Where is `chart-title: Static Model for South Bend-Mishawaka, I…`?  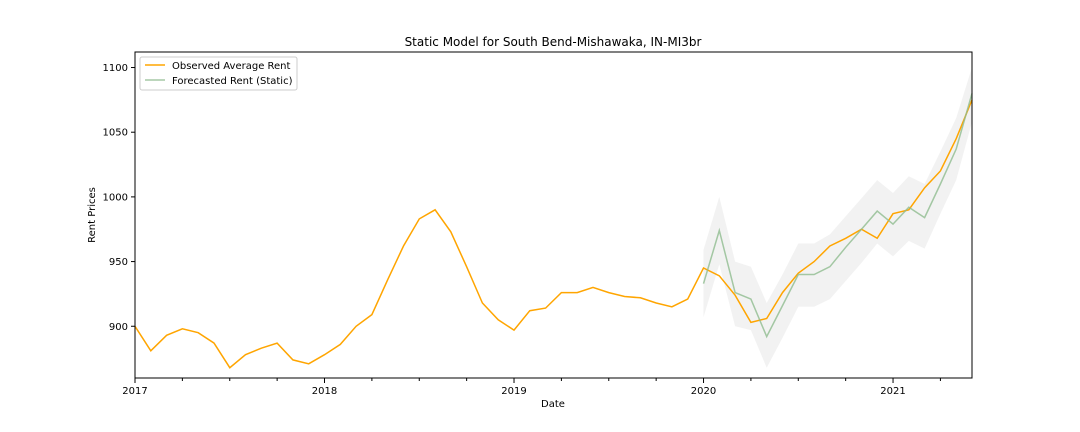 chart-title: Static Model for South Bend-Mishawaka, I… is located at coordinates (553, 42).